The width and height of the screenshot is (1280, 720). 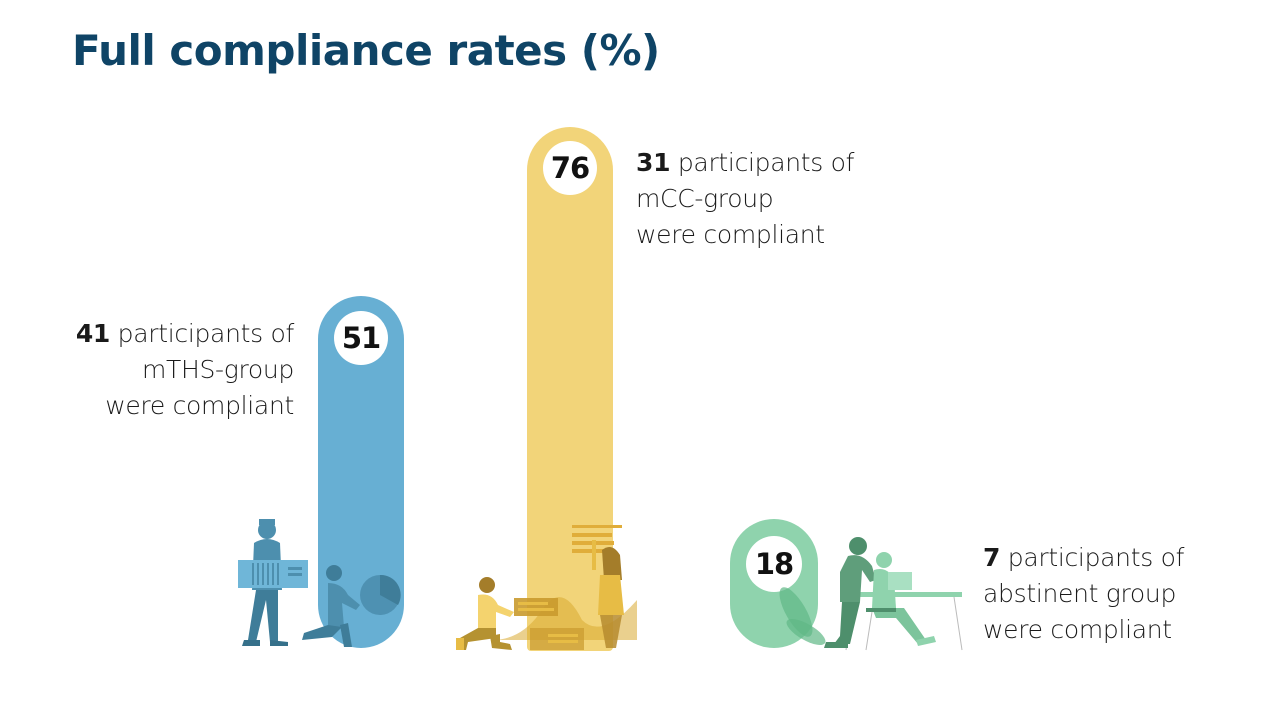 I want to click on illustration-people-carrying-boxes-icon, so click(x=319, y=583).